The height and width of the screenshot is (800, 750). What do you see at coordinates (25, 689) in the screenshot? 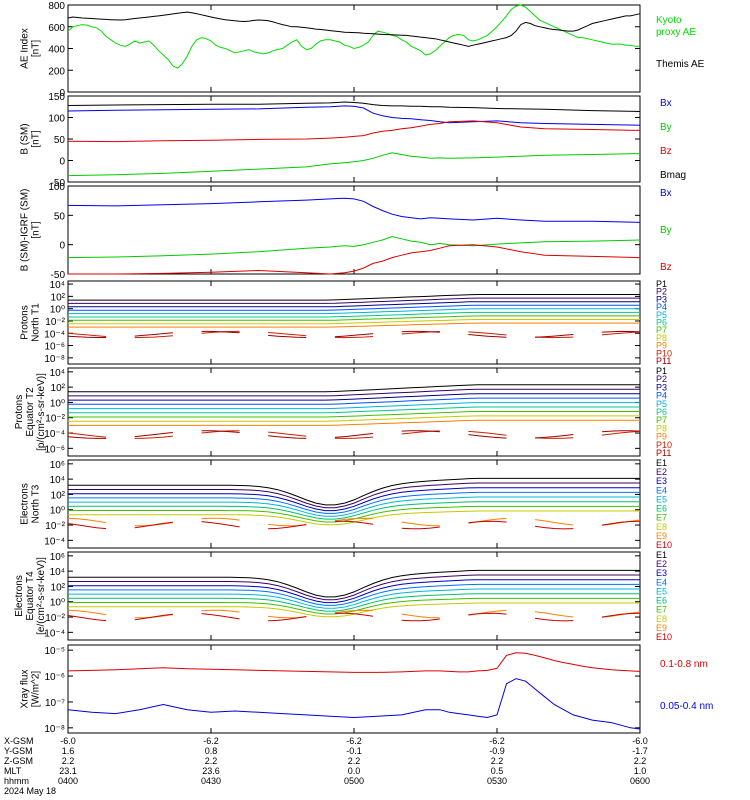
I see `panel-ylabel: Xray flux` at bounding box center [25, 689].